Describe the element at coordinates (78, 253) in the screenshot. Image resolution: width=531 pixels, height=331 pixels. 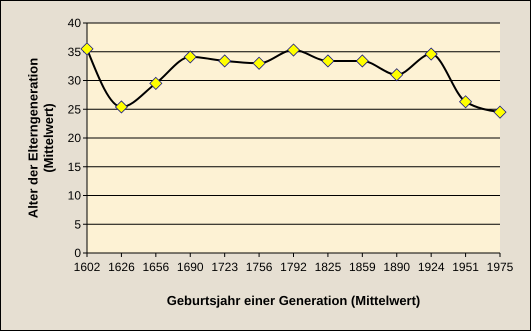
I see `y-tick-label: 0` at that location.